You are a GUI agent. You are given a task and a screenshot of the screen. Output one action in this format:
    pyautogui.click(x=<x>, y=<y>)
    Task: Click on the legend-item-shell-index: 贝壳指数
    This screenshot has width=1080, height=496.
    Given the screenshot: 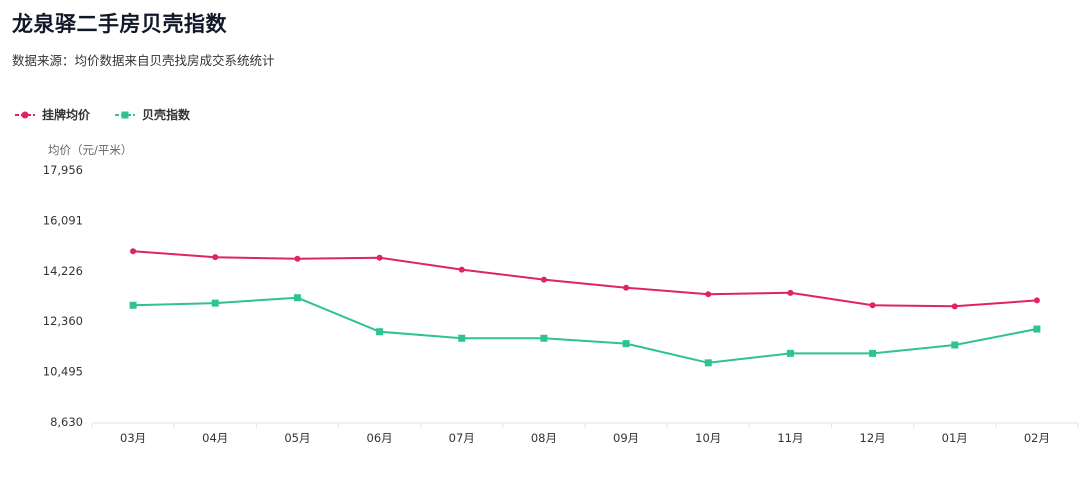 What is the action you would take?
    pyautogui.click(x=152, y=114)
    